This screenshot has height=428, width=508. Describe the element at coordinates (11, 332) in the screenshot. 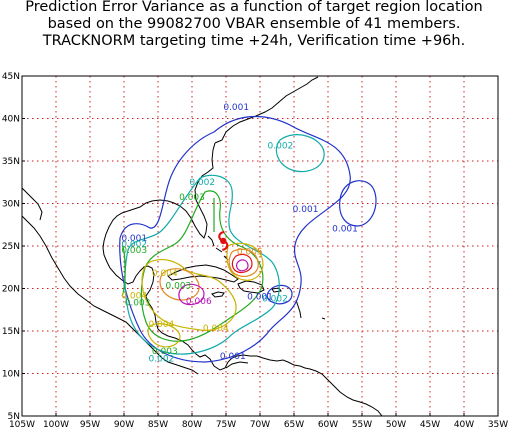

I see `lat-tick-label: 15N` at that location.